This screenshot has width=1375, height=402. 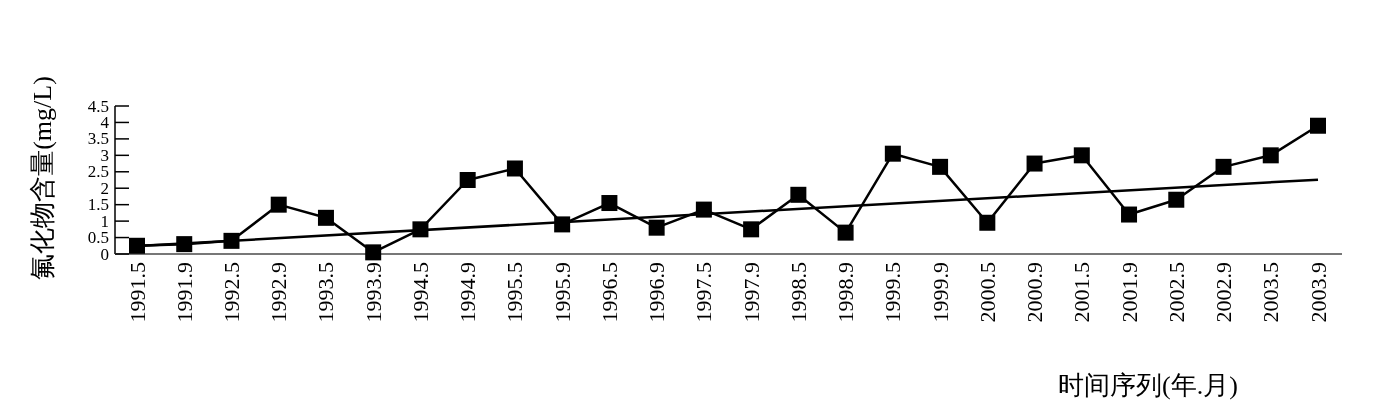 I want to click on x-tick-label: 1993.9, so click(x=373, y=292).